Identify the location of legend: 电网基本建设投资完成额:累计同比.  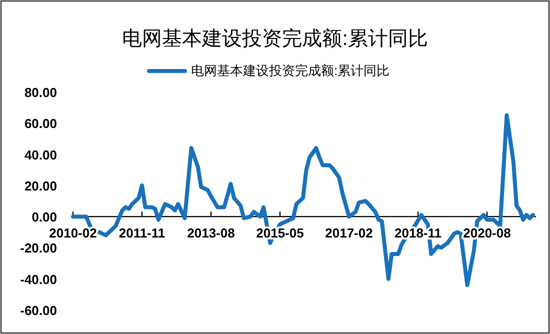
(268, 70).